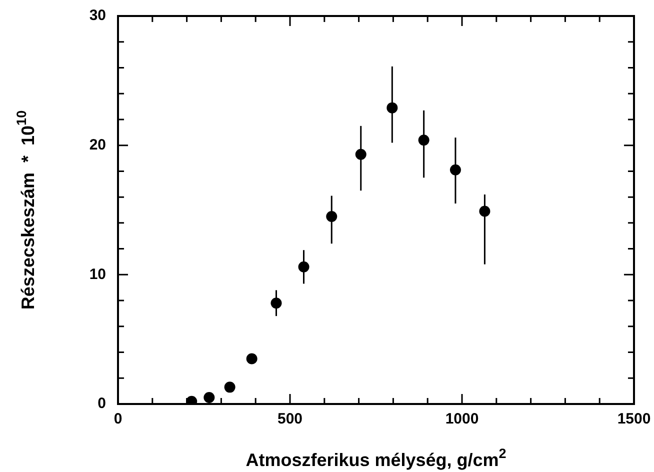 The width and height of the screenshot is (654, 472). I want to click on y-tick-label: 10, so click(97, 274).